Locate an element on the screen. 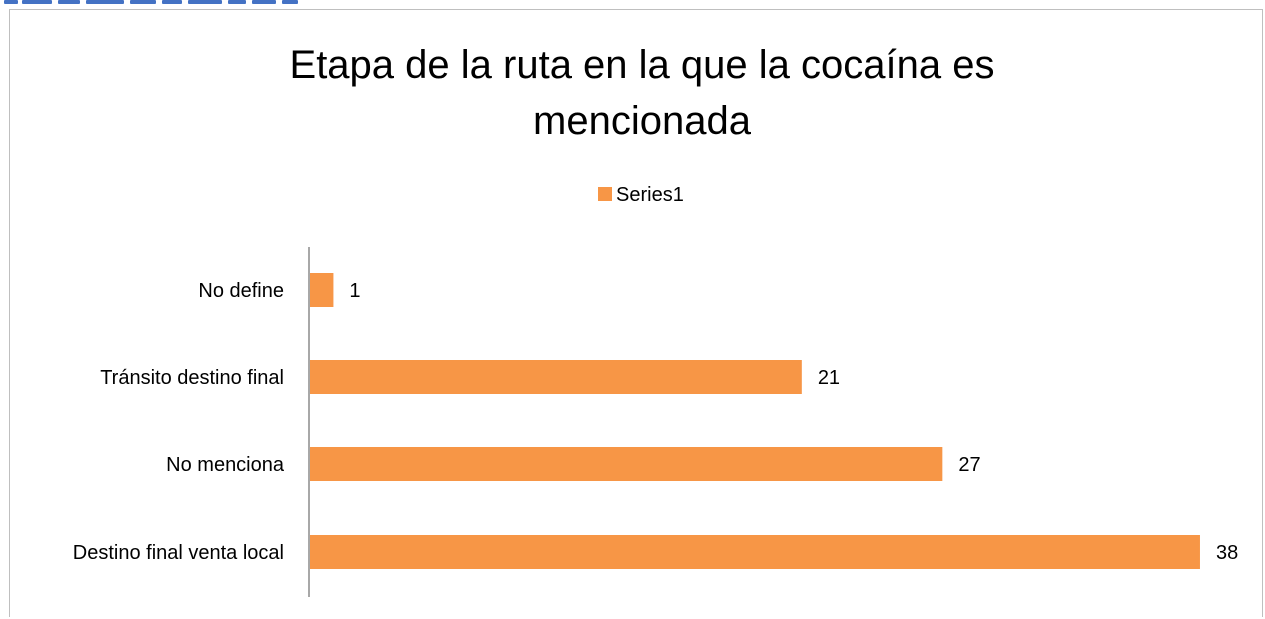  category-label-destino-final-venta-local: Destino final venta local is located at coordinates (178, 553).